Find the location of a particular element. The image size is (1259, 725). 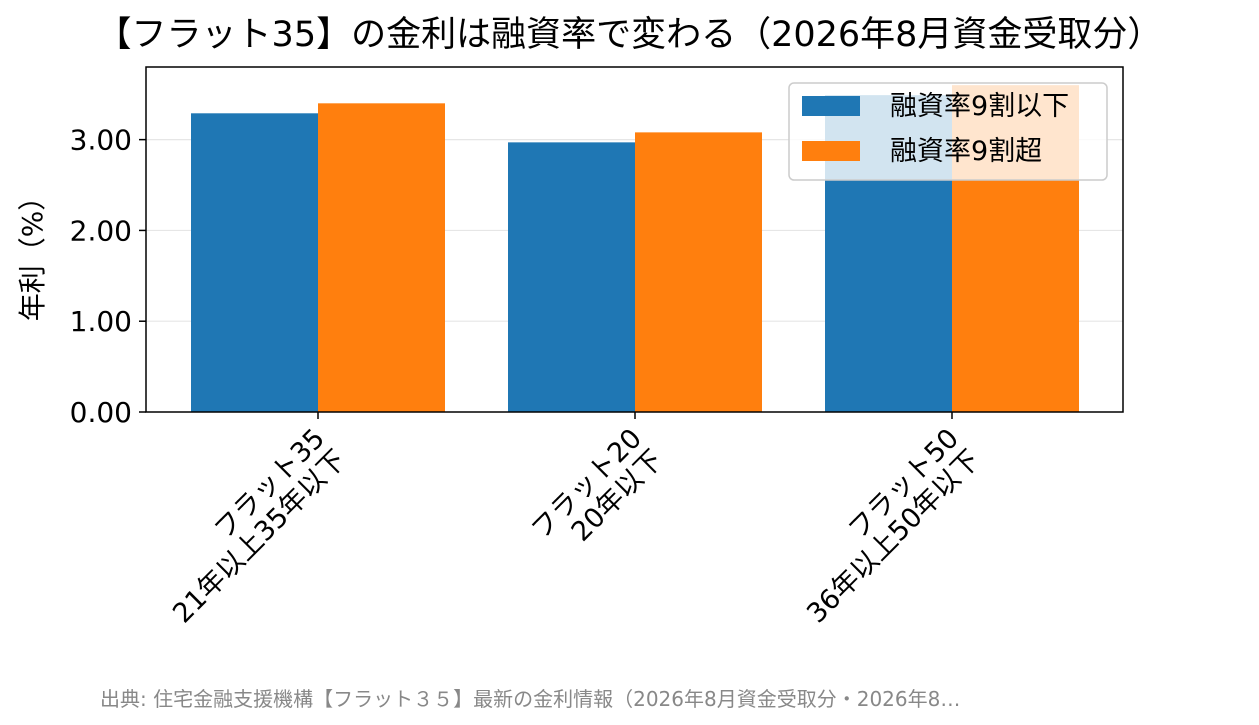

legend-box is located at coordinates (948, 131).